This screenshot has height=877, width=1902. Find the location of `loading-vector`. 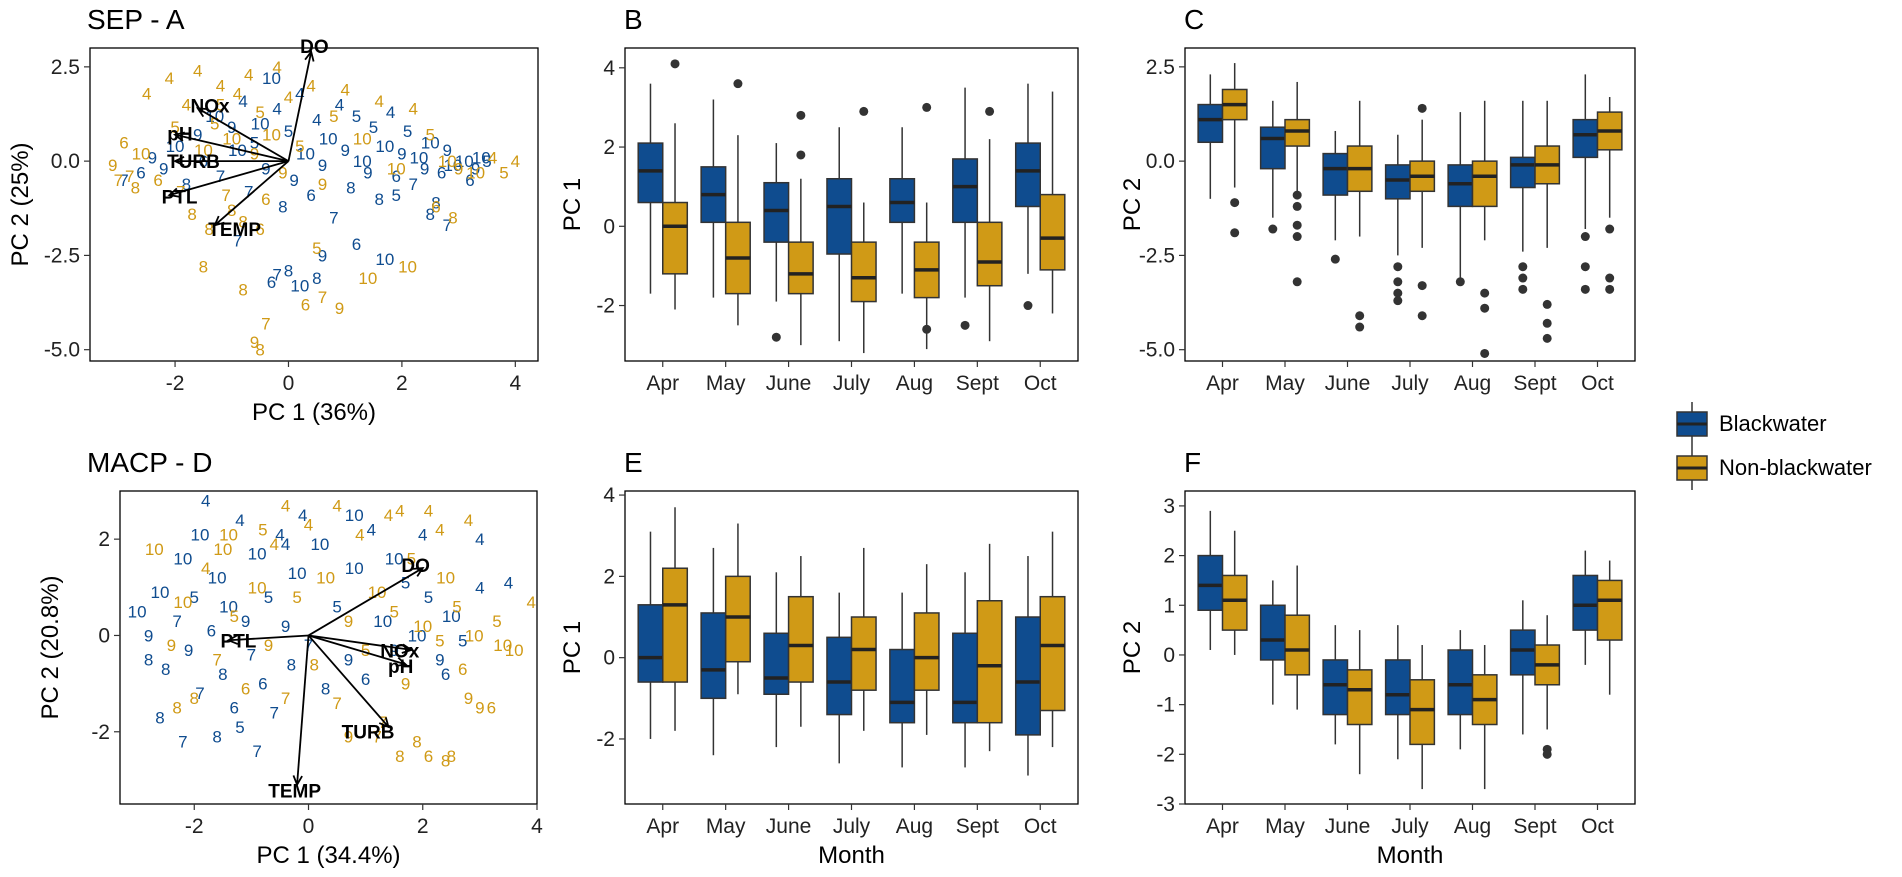

loading-vector is located at coordinates (300, 106).